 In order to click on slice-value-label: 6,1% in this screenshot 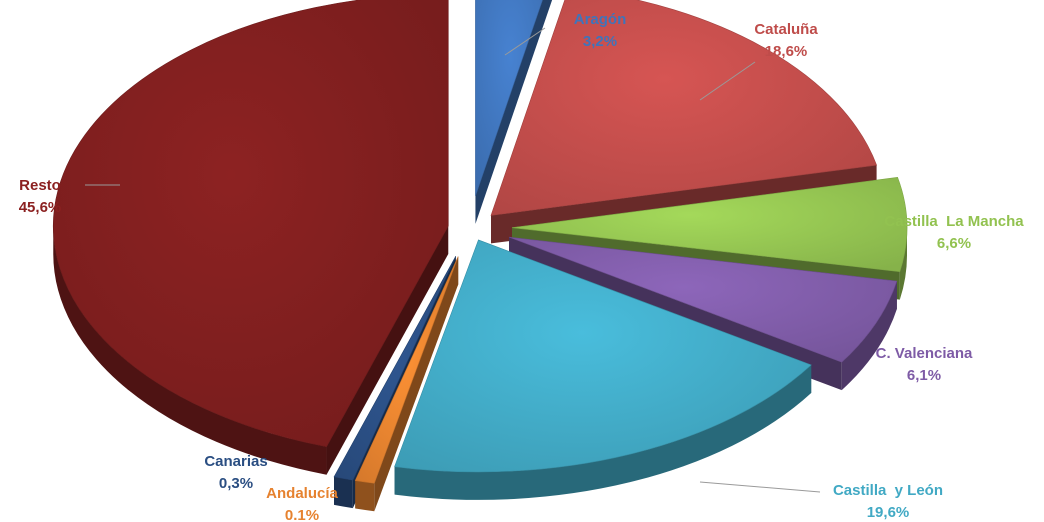, I will do `click(924, 375)`.